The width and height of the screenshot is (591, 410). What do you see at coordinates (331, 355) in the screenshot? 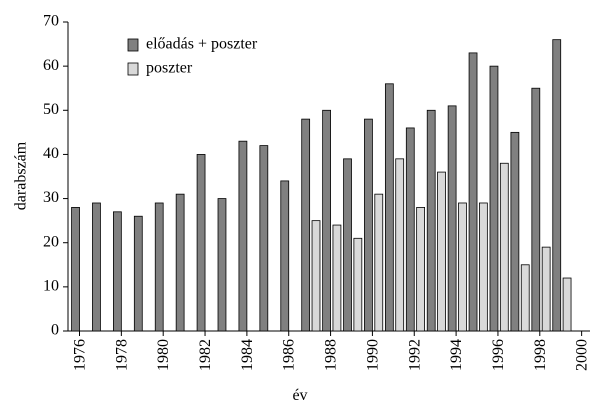
I see `x-tick-label: 1988` at bounding box center [331, 355].